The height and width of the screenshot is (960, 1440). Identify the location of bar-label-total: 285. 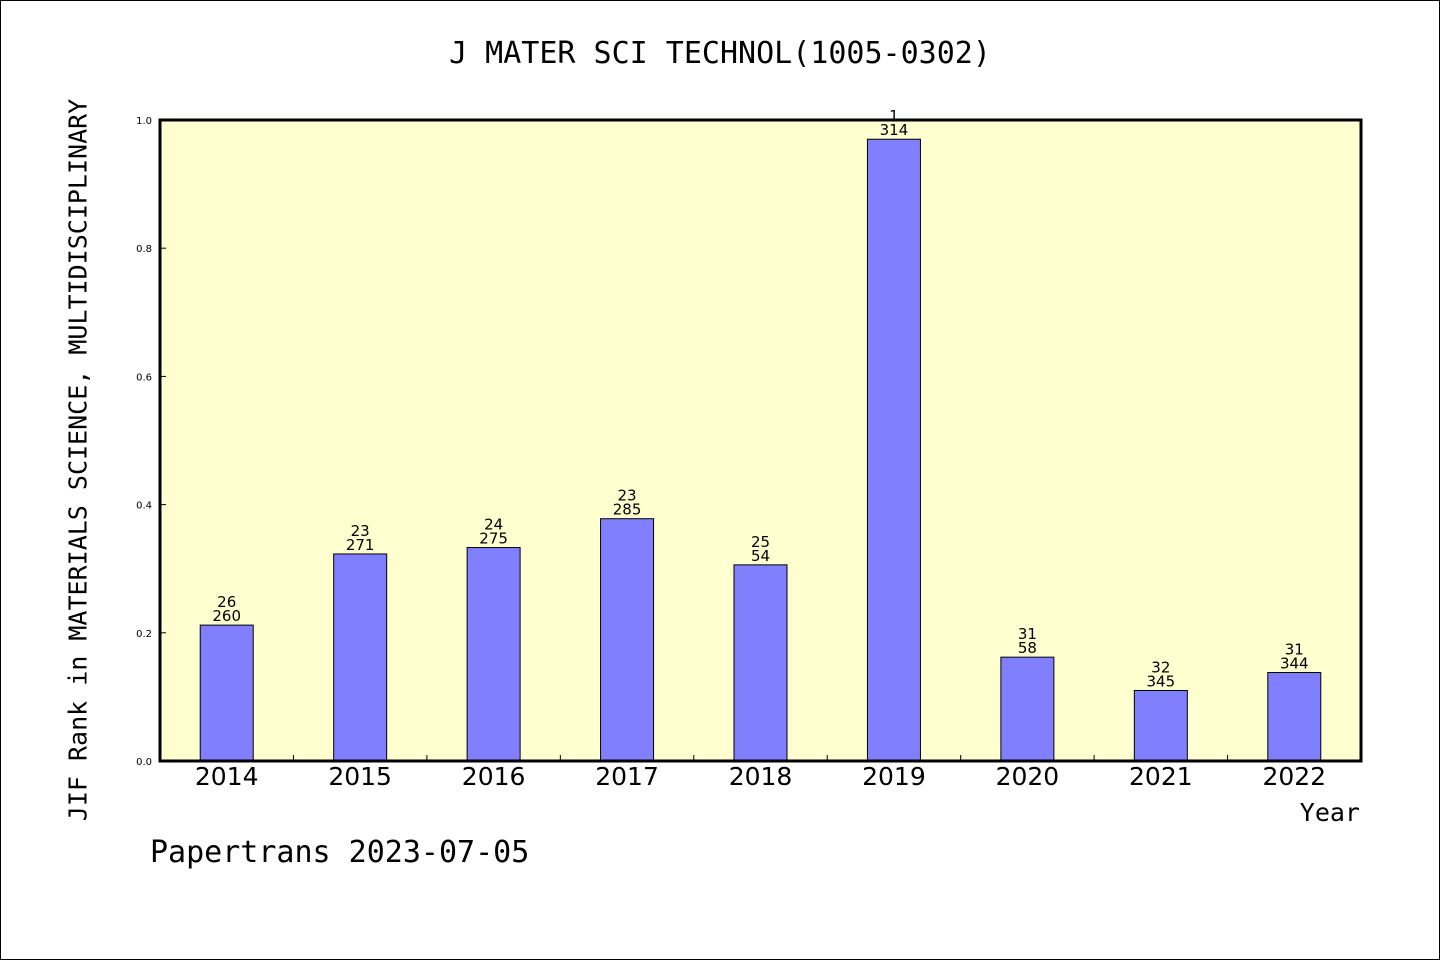
(627, 510).